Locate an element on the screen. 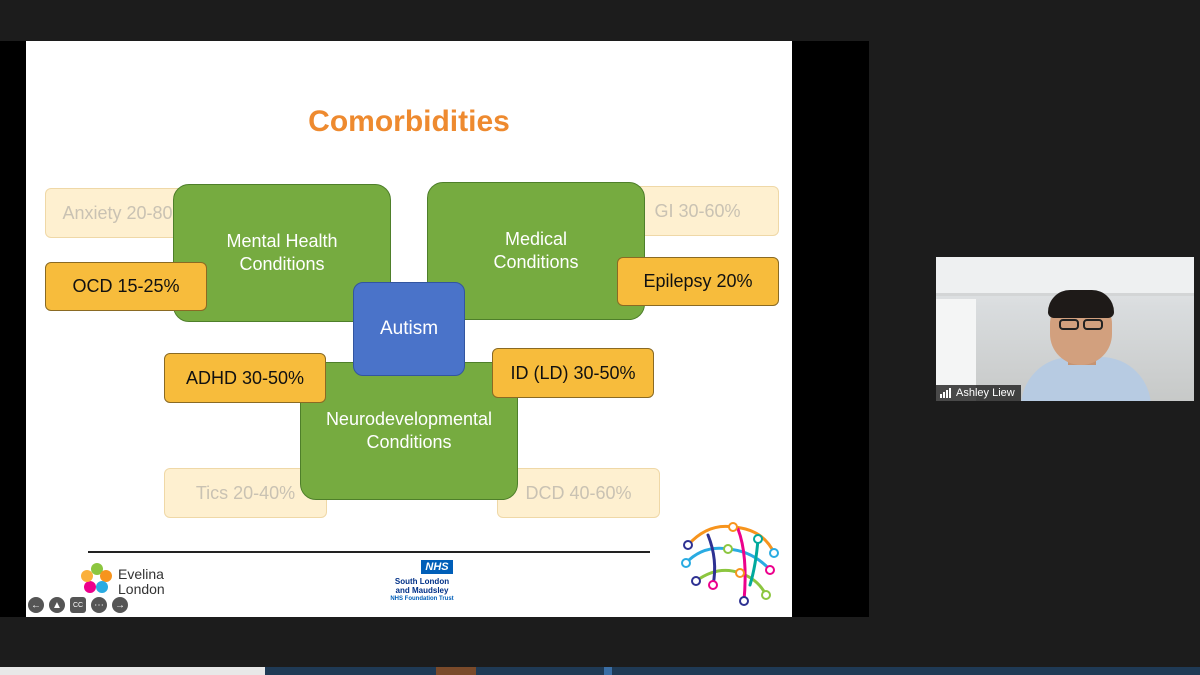 This screenshot has width=1200, height=675. signal-strength-icon is located at coordinates (945, 393).